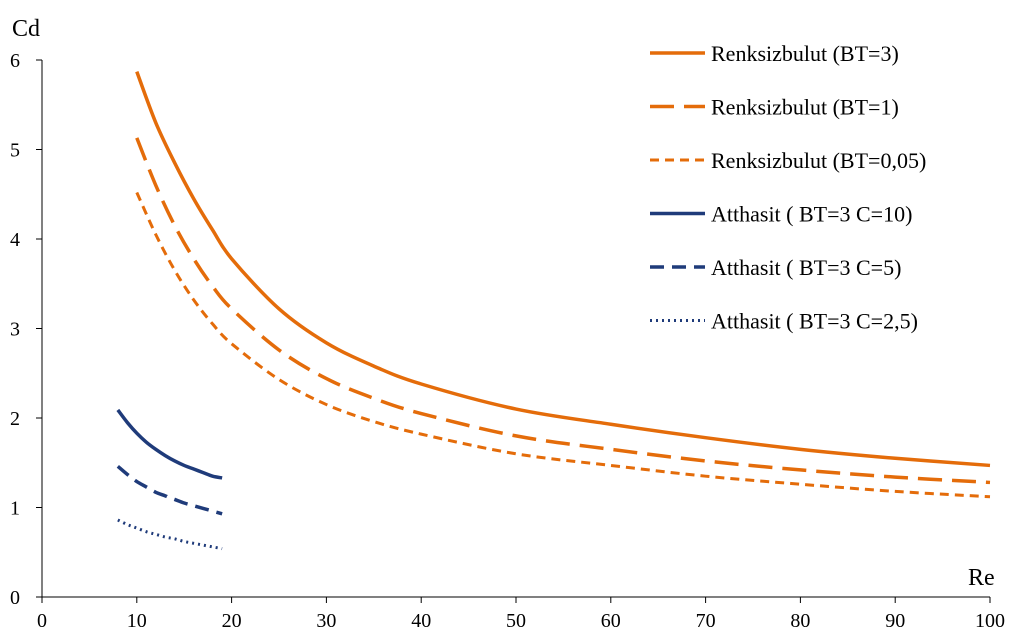 The height and width of the screenshot is (638, 1011). Describe the element at coordinates (26, 29) in the screenshot. I see `y-axis-title: Cd` at that location.